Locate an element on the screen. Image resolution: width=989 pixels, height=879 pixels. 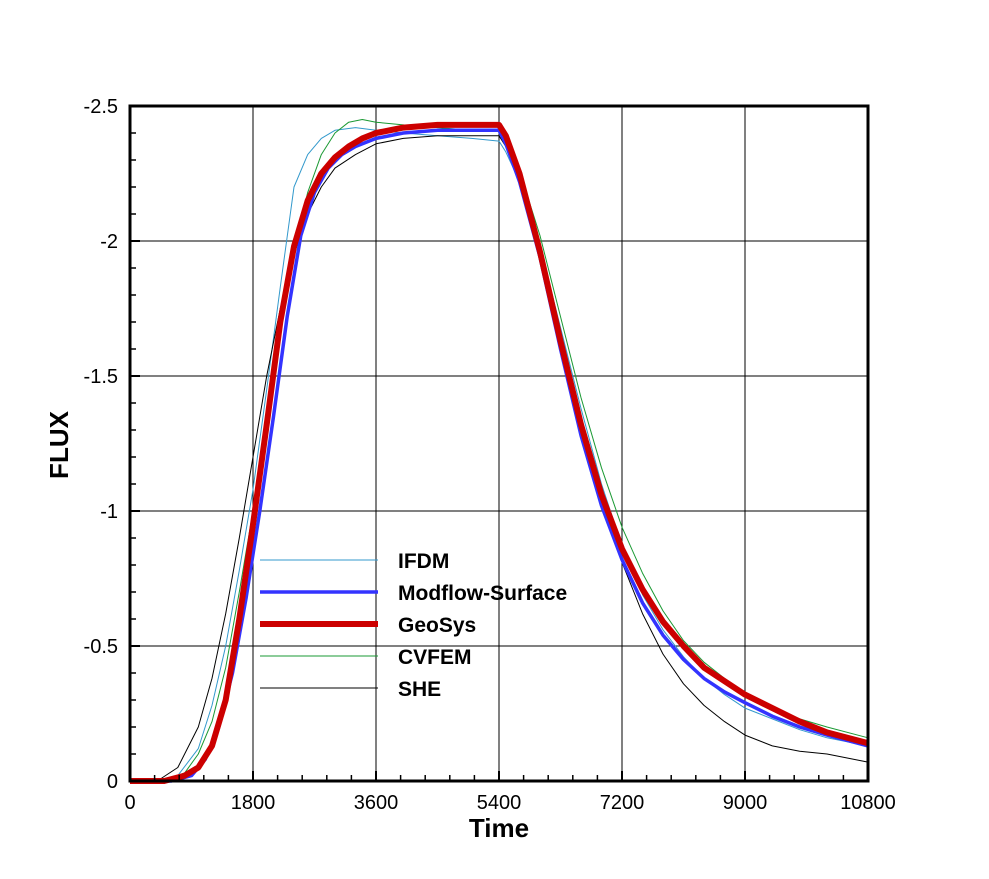
legend-label: SHE is located at coordinates (419, 689).